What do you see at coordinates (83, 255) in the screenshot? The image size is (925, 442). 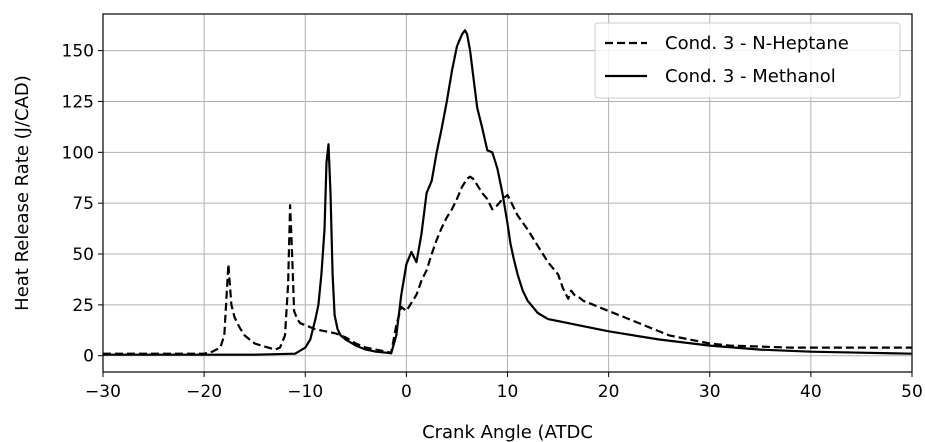 I see `y-tick-label: 50` at bounding box center [83, 255].